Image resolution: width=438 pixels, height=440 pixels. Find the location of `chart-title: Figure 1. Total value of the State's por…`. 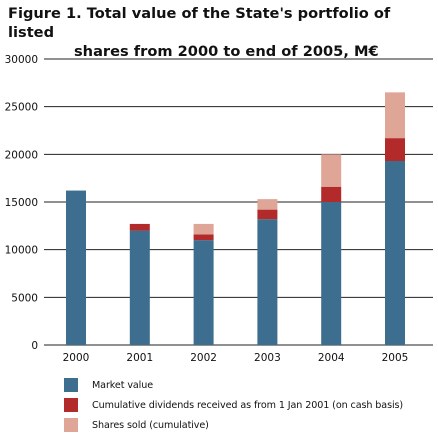

chart-title: Figure 1. Total value of the State's por… is located at coordinates (220, 32).